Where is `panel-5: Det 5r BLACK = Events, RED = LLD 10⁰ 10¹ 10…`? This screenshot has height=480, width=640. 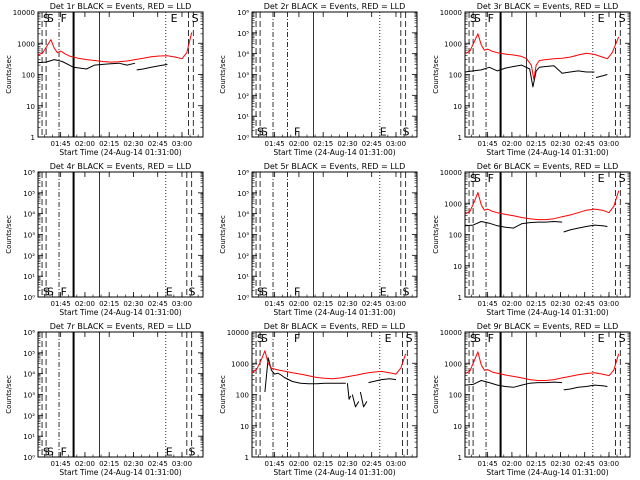
panel-5: Det 5r BLACK = Events, RED = LLD 10⁰ 10¹ 10… is located at coordinates (318, 239).